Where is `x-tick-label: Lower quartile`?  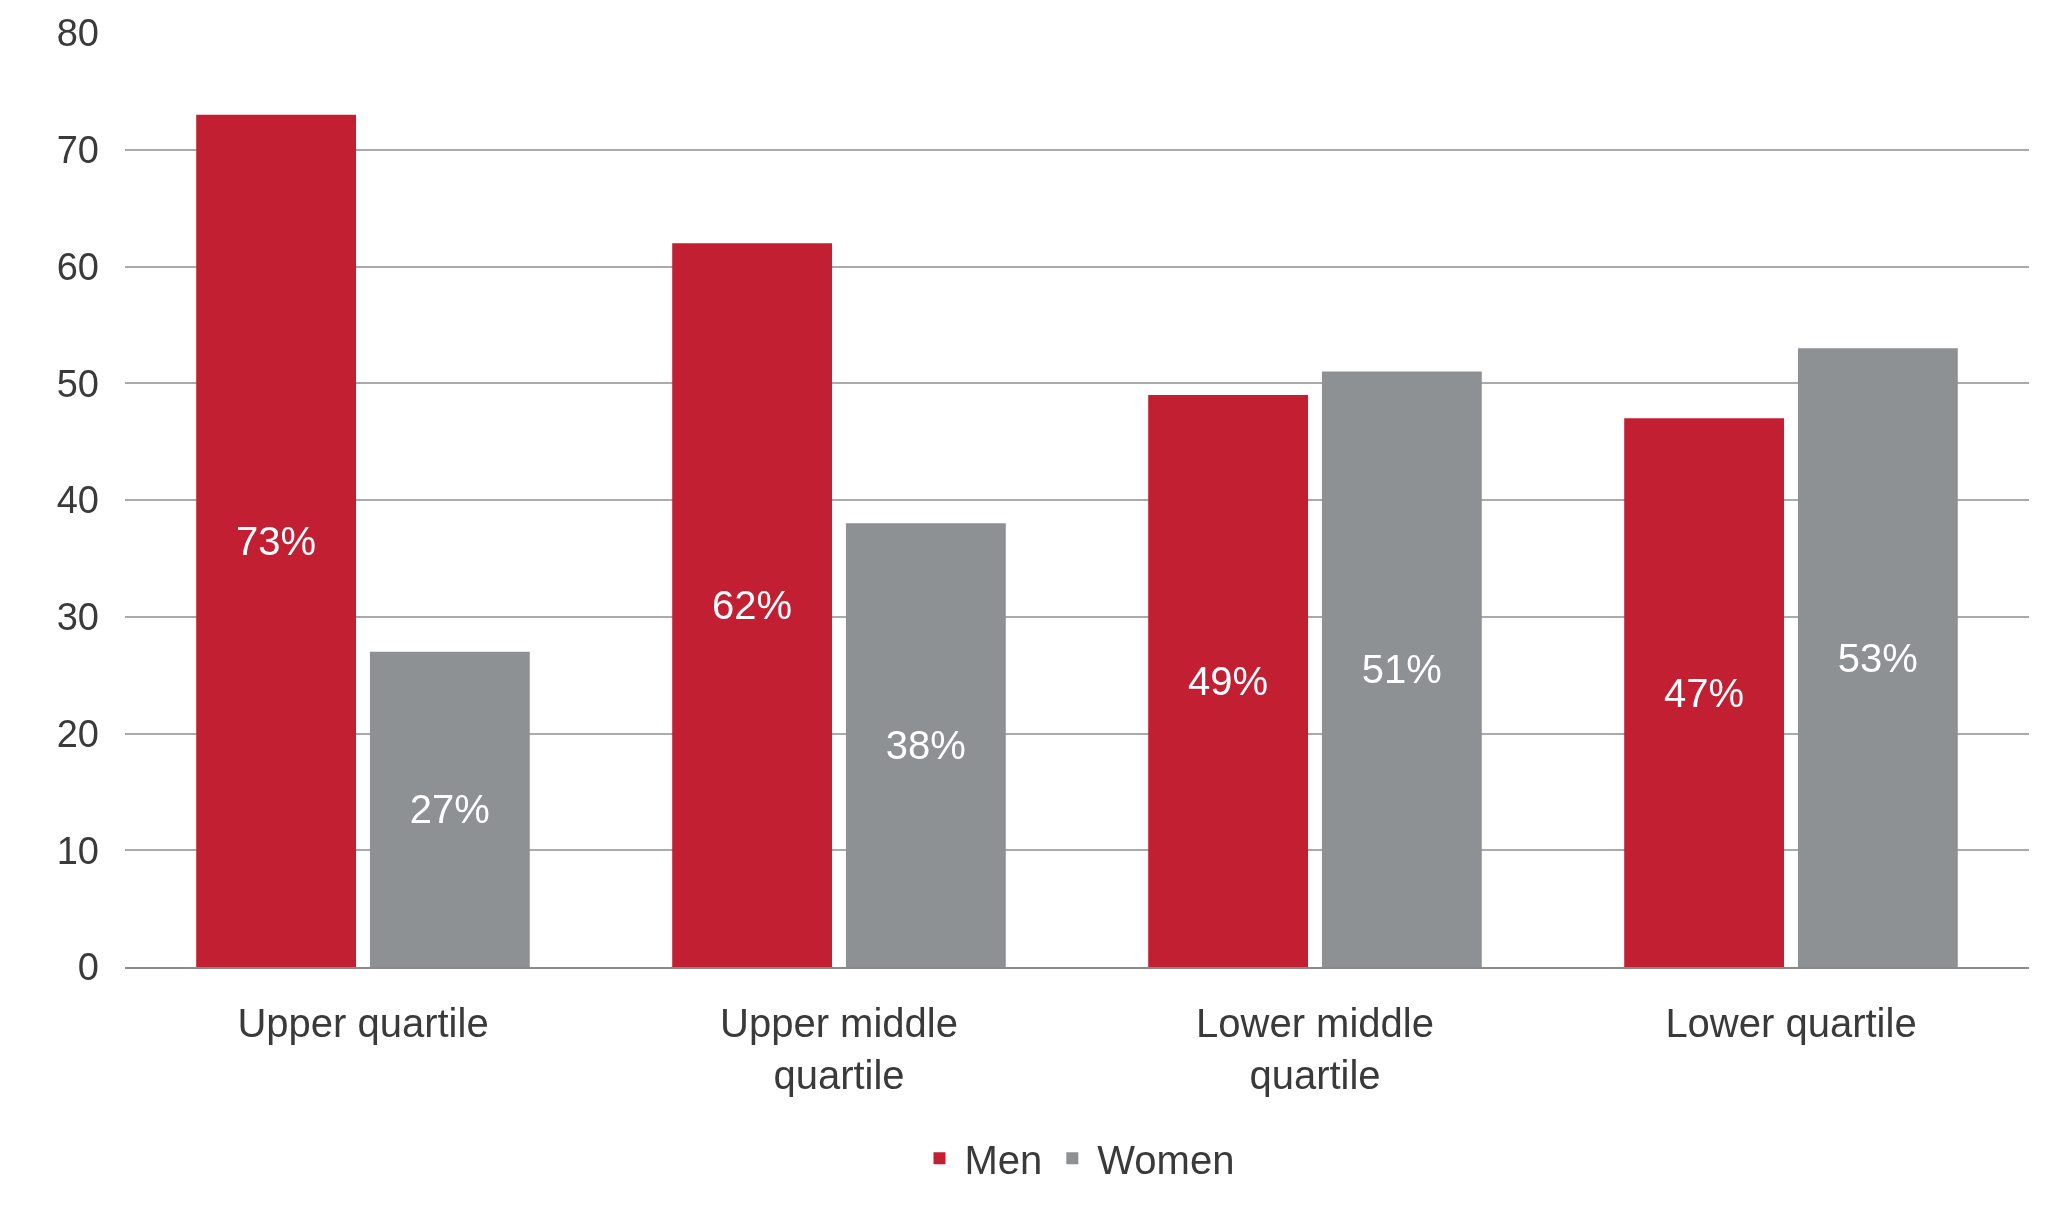 x-tick-label: Lower quartile is located at coordinates (1791, 1023).